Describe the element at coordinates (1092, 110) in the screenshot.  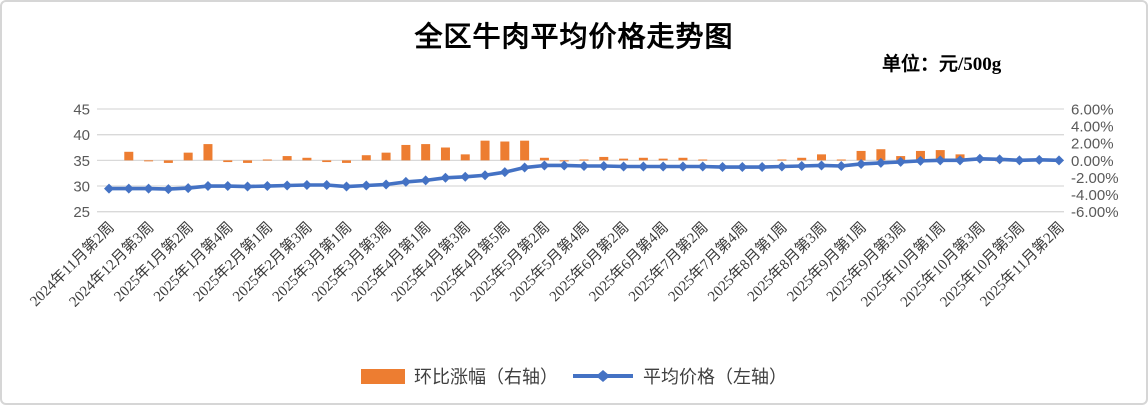
I see `y-axis-right-tick-label: 6.00%` at that location.